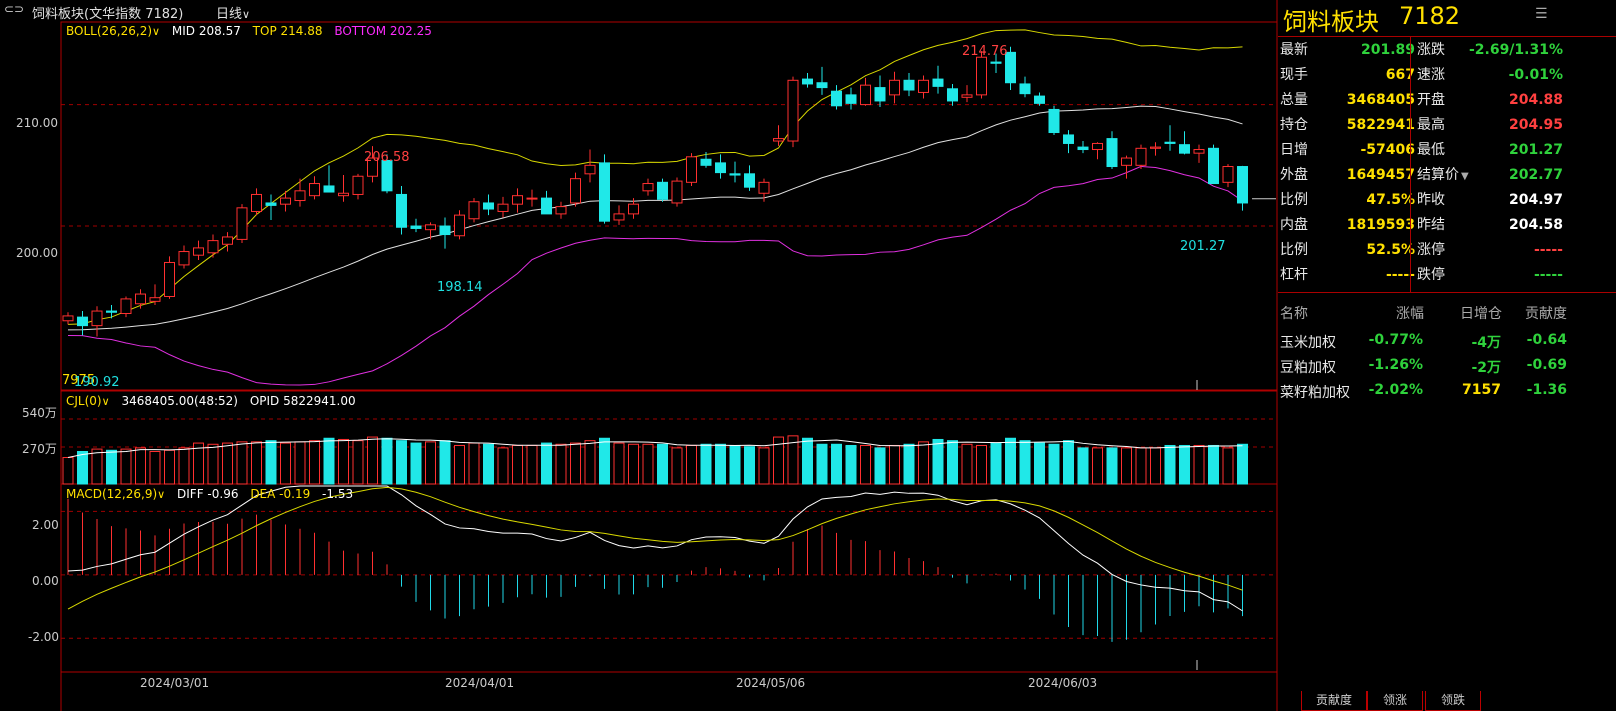  I want to click on boll-top-value: TOP 214.88, so click(287, 31).